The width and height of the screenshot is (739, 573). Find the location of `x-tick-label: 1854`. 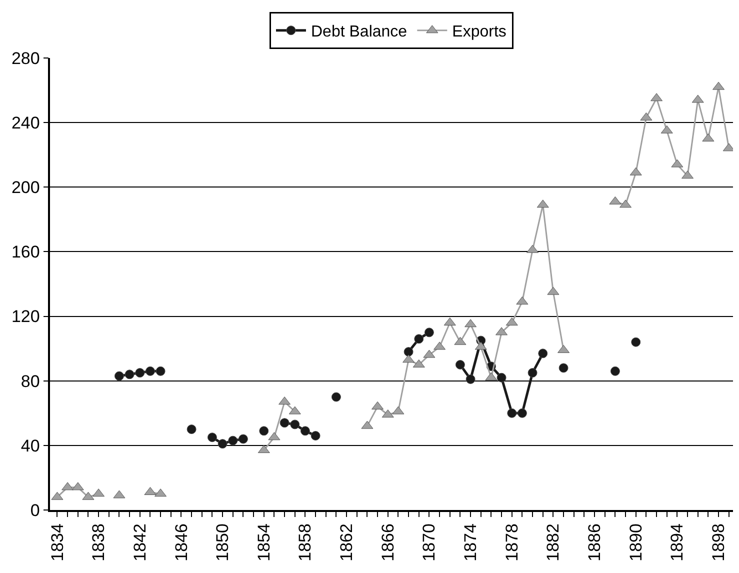

x-tick-label: 1854 is located at coordinates (264, 543).